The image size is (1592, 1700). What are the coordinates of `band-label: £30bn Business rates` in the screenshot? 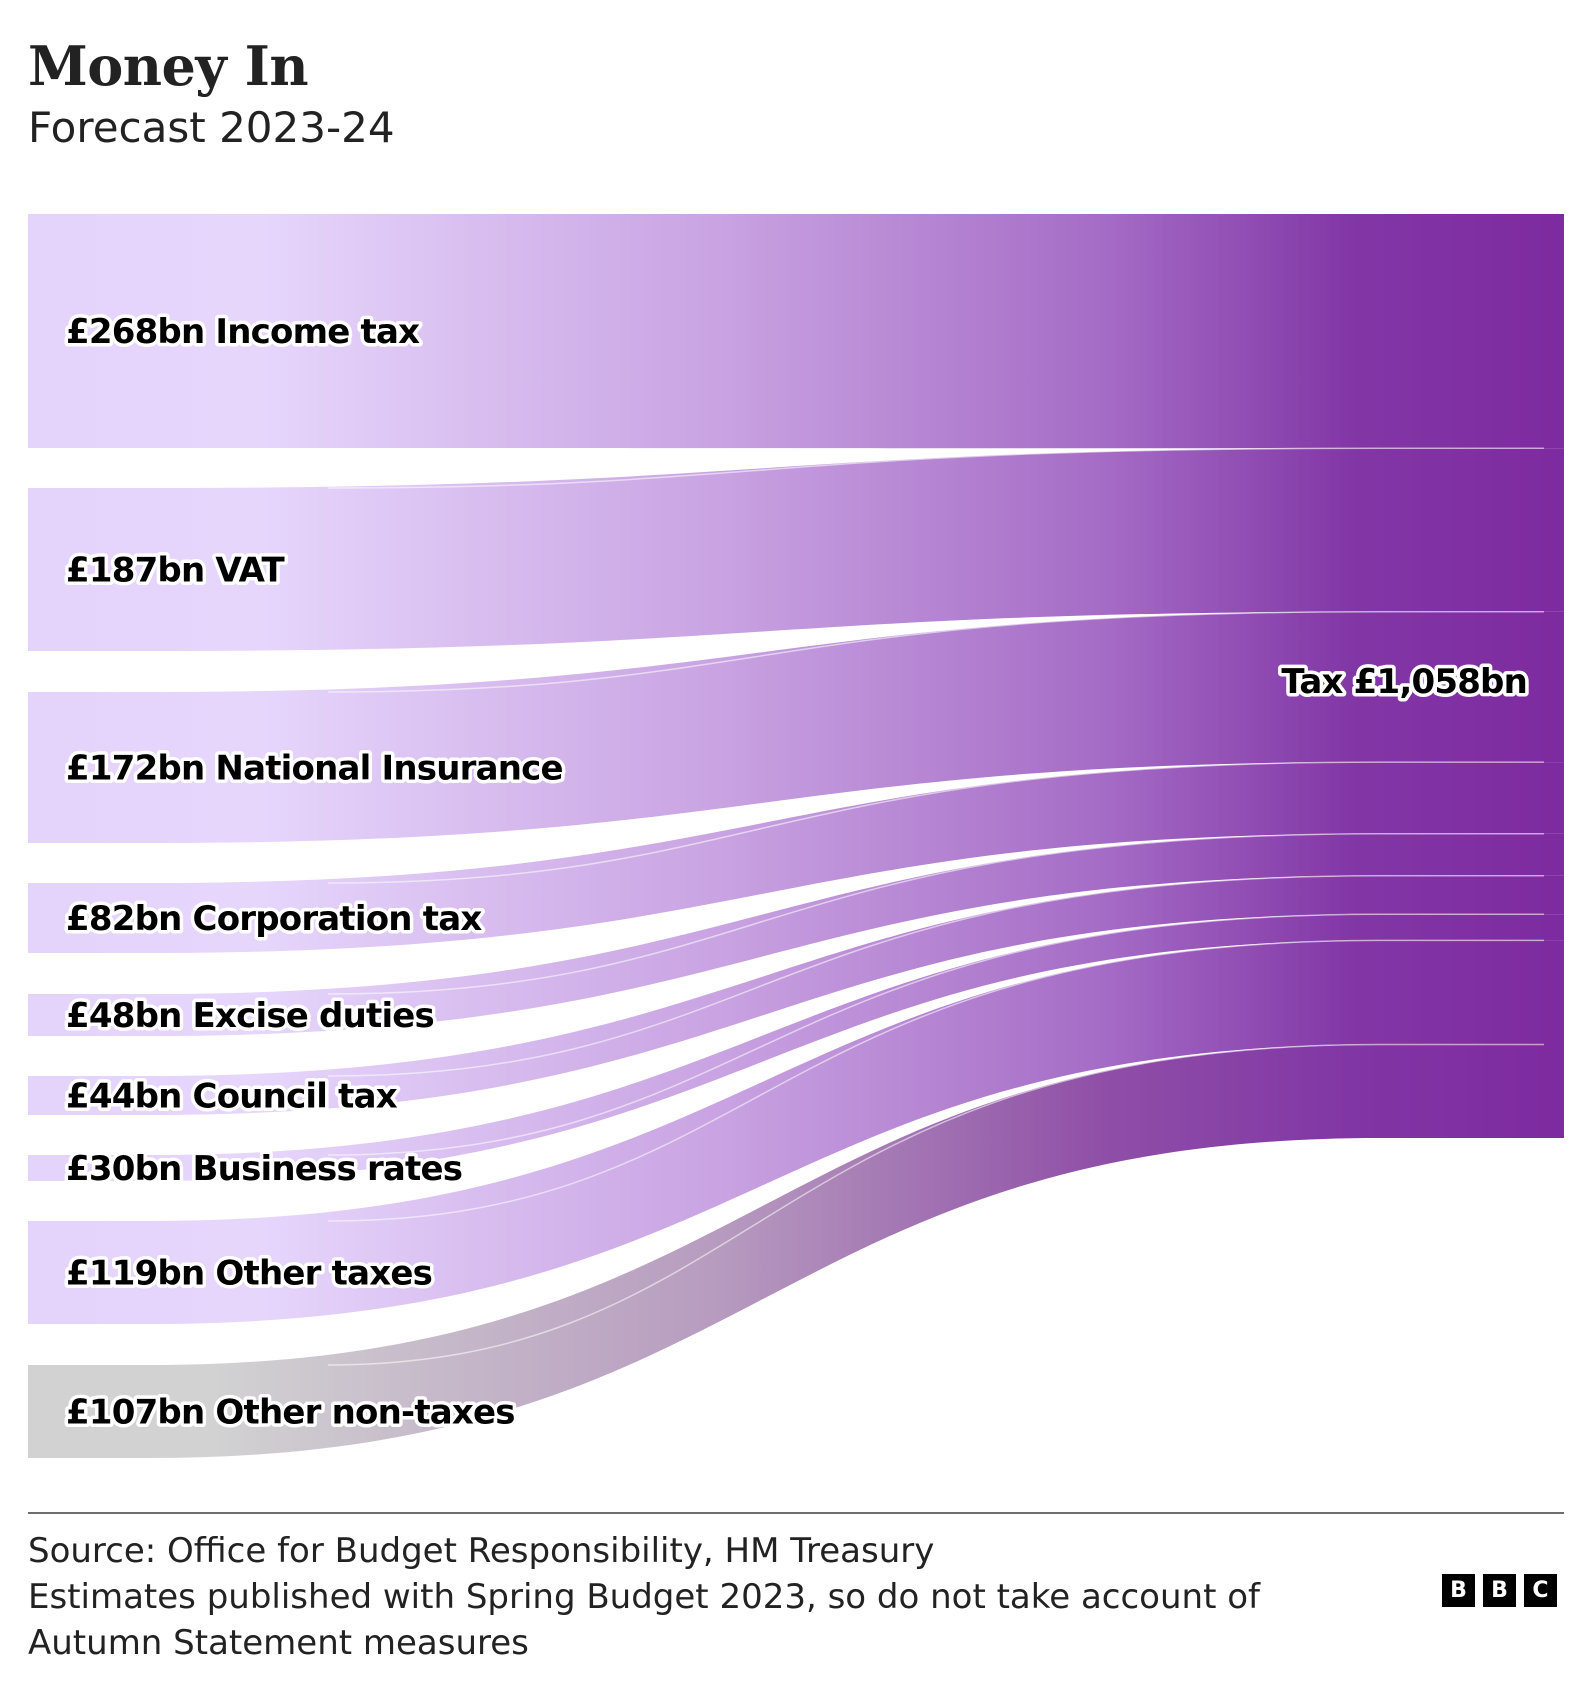 It's located at (264, 1169).